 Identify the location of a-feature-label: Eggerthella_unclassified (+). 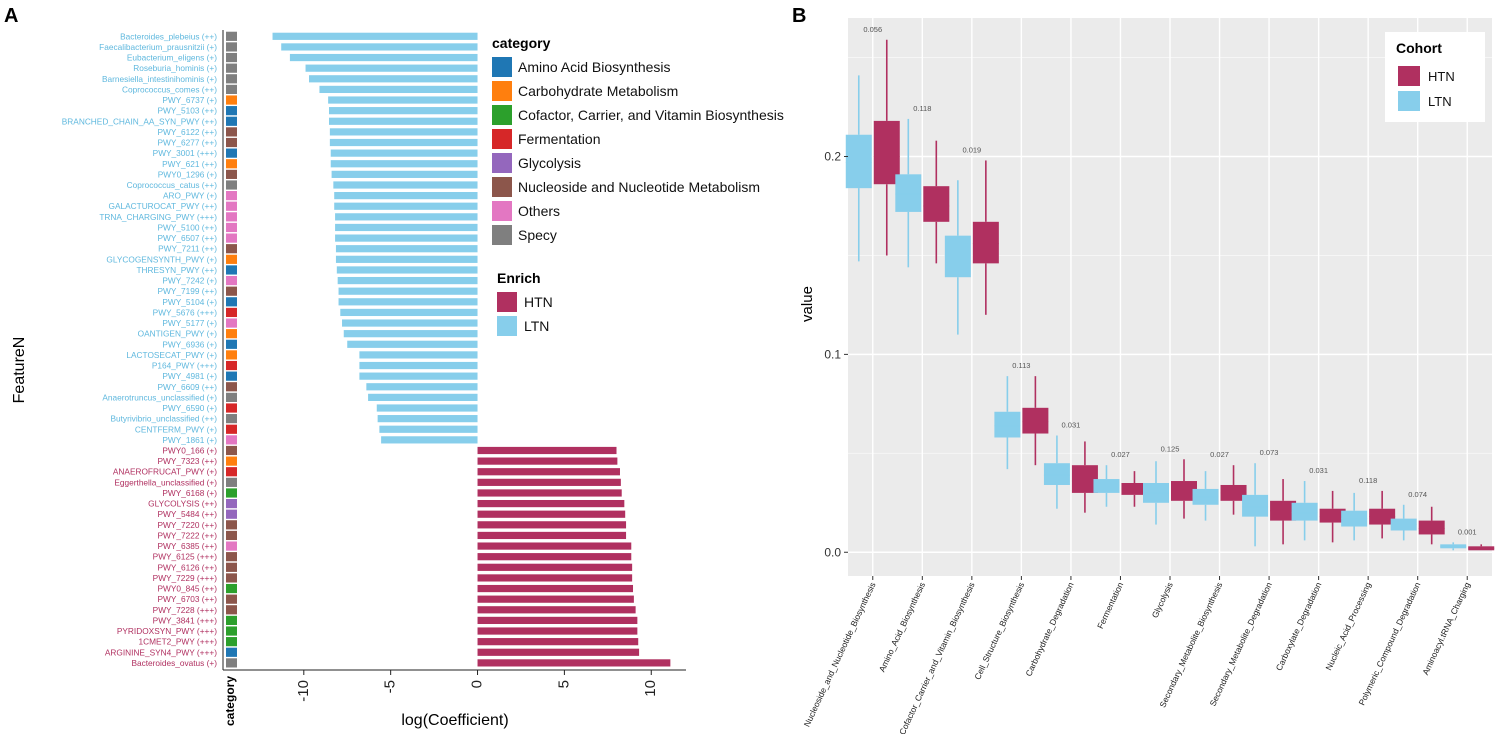
(165, 482).